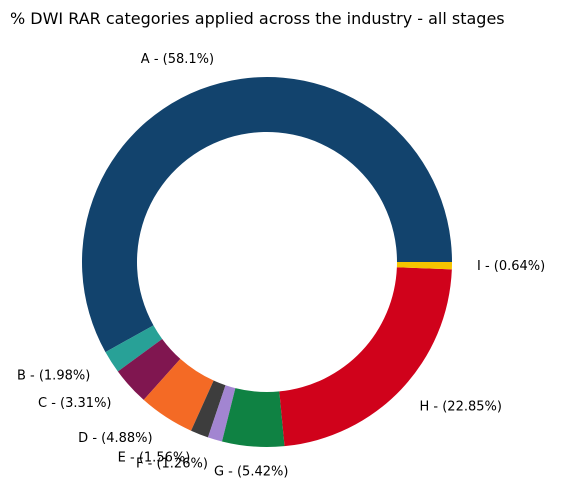 Image resolution: width=561 pixels, height=504 pixels. What do you see at coordinates (115, 438) in the screenshot?
I see `slice-label-d: D - (4.88%)` at bounding box center [115, 438].